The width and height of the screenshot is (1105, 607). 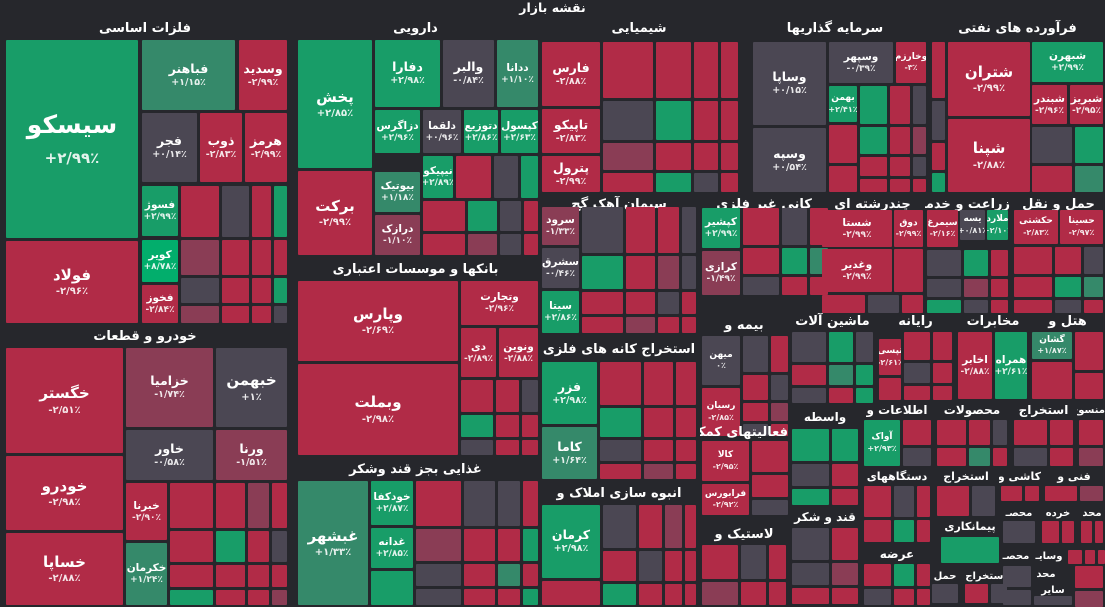 I want to click on ticker-tile: ورنا -۱/۵۱٪, so click(x=251, y=455).